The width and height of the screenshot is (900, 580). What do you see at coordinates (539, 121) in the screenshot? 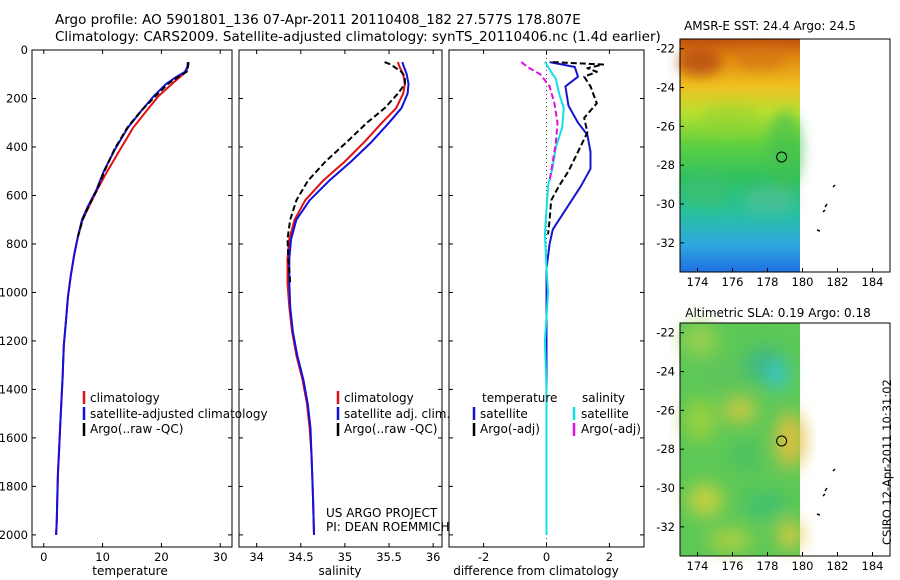
I see `series-line-salinity-argo-adj` at bounding box center [539, 121].